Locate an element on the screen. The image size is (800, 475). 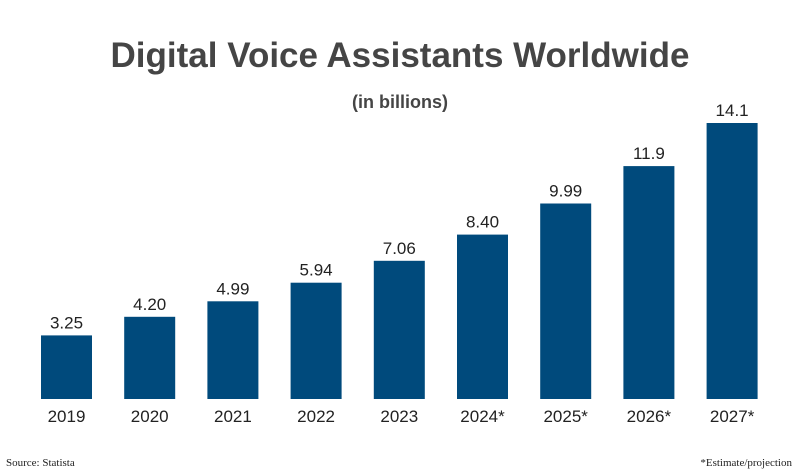
x-tick-label: 2024* is located at coordinates (482, 416).